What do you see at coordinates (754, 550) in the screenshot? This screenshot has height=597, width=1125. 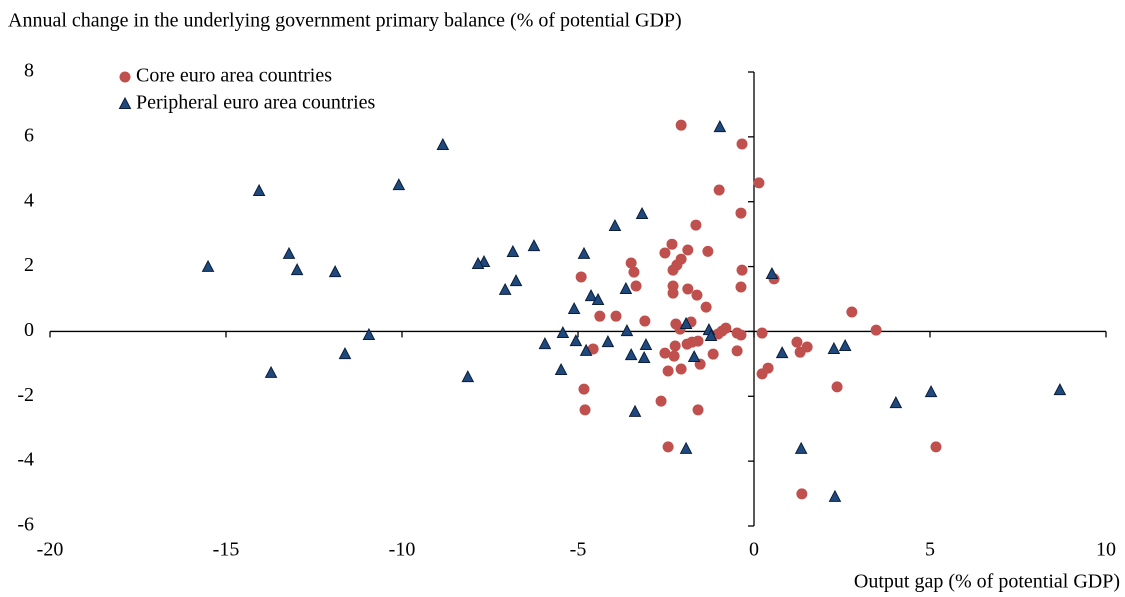 I see `x-tick-label: 0` at bounding box center [754, 550].